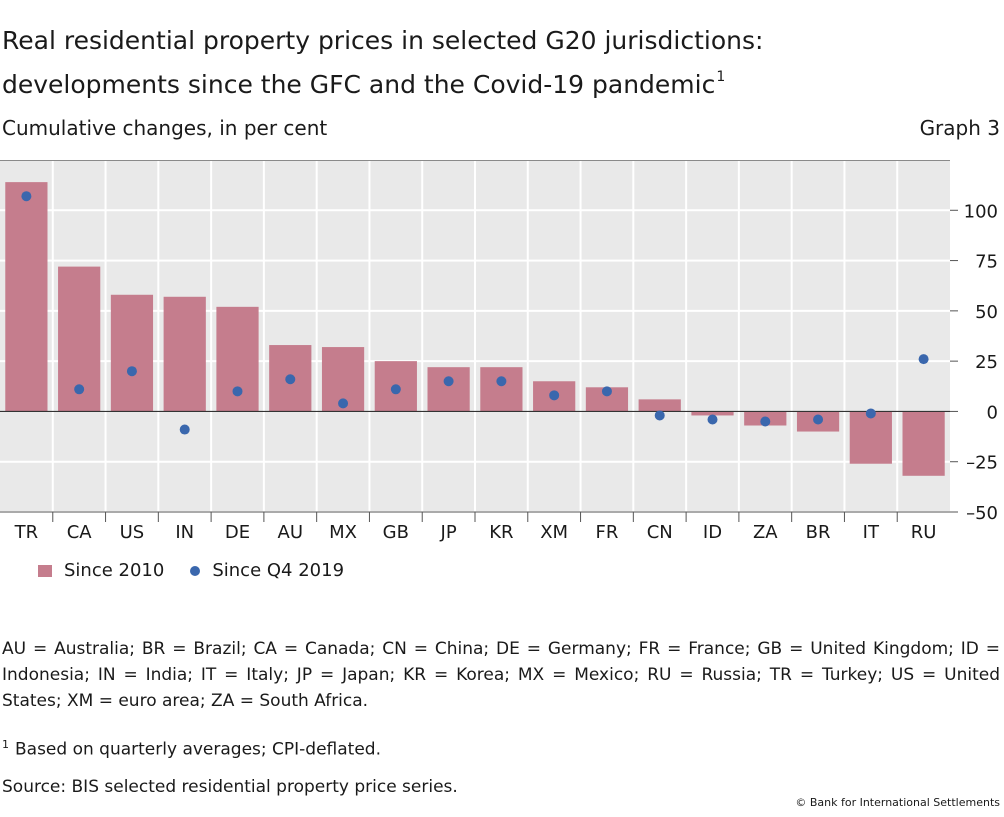  Describe the element at coordinates (982, 463) in the screenshot. I see `y-tick-label: –25` at that location.